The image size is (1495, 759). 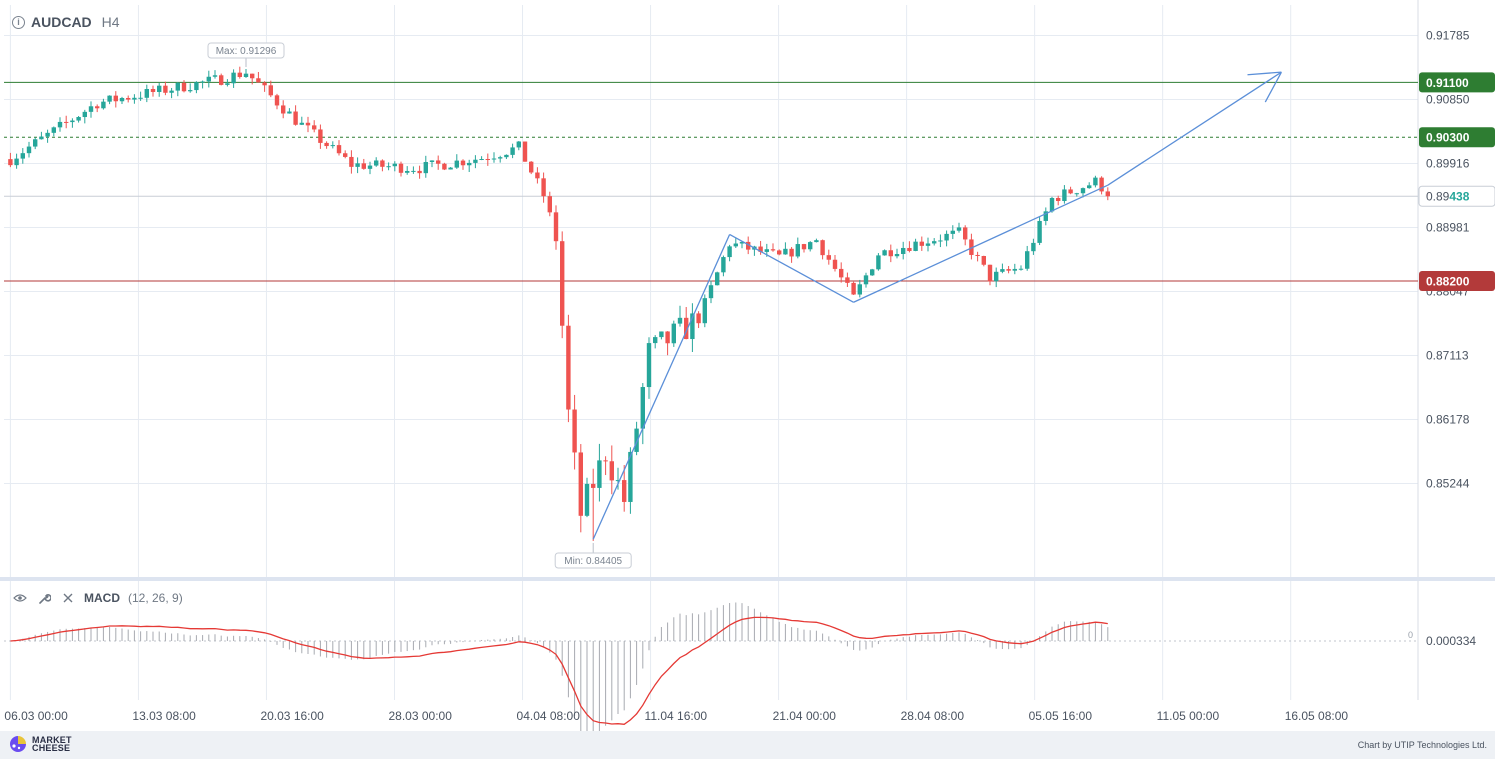 I want to click on current-price-label: 0.89438, so click(x=1448, y=197).